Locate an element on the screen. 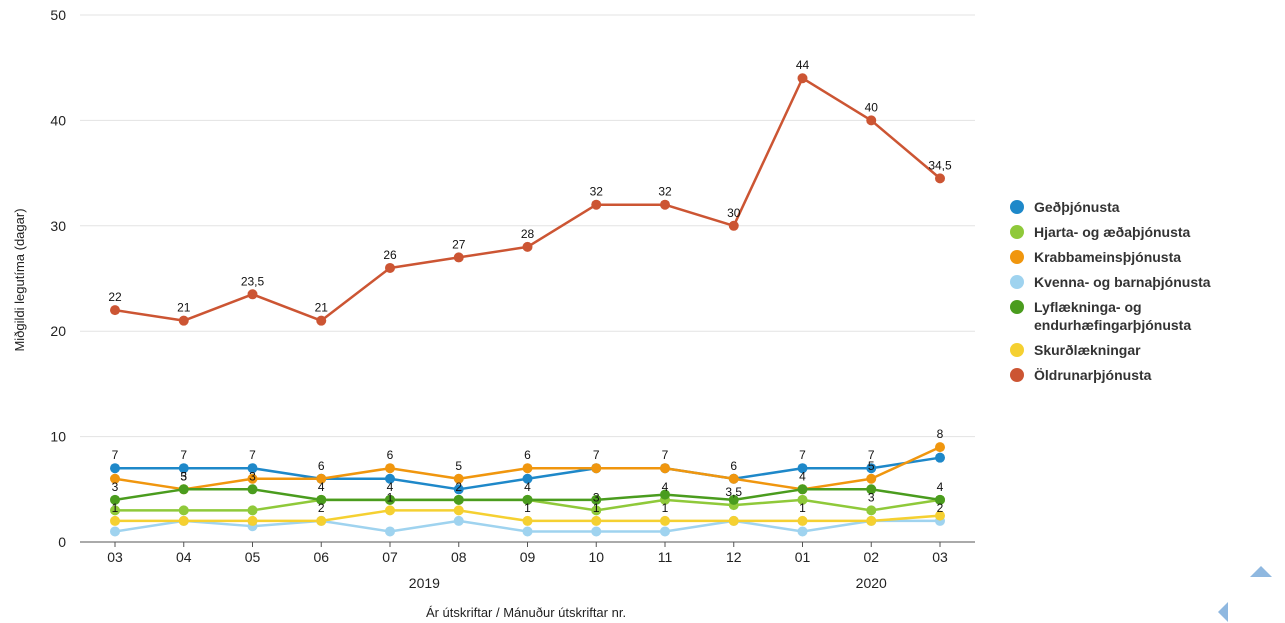 The width and height of the screenshot is (1285, 623). y-tick-label: 40 is located at coordinates (58, 120).